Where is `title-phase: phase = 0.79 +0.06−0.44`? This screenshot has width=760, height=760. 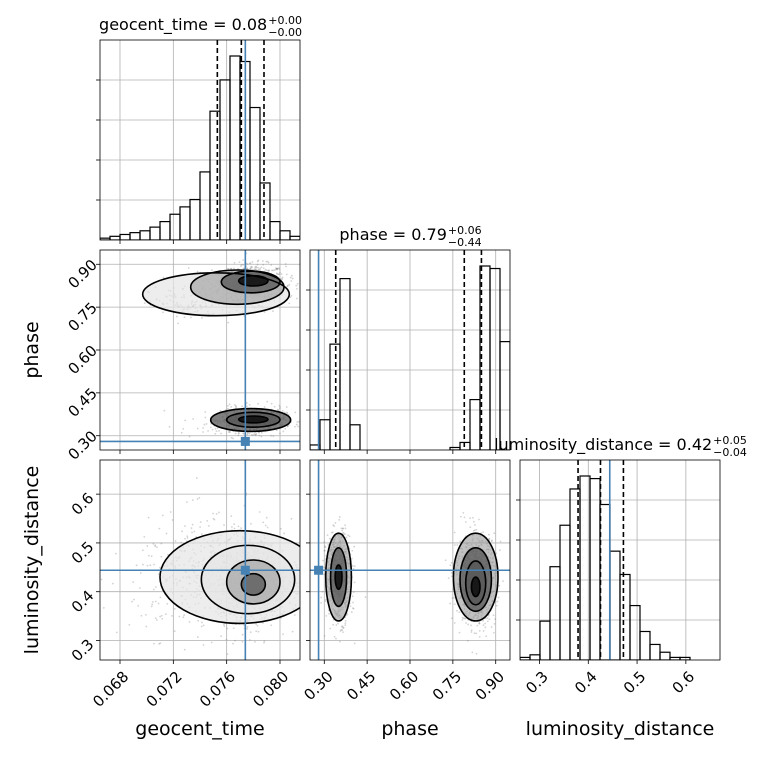 title-phase: phase = 0.79 +0.06−0.44 is located at coordinates (410, 236).